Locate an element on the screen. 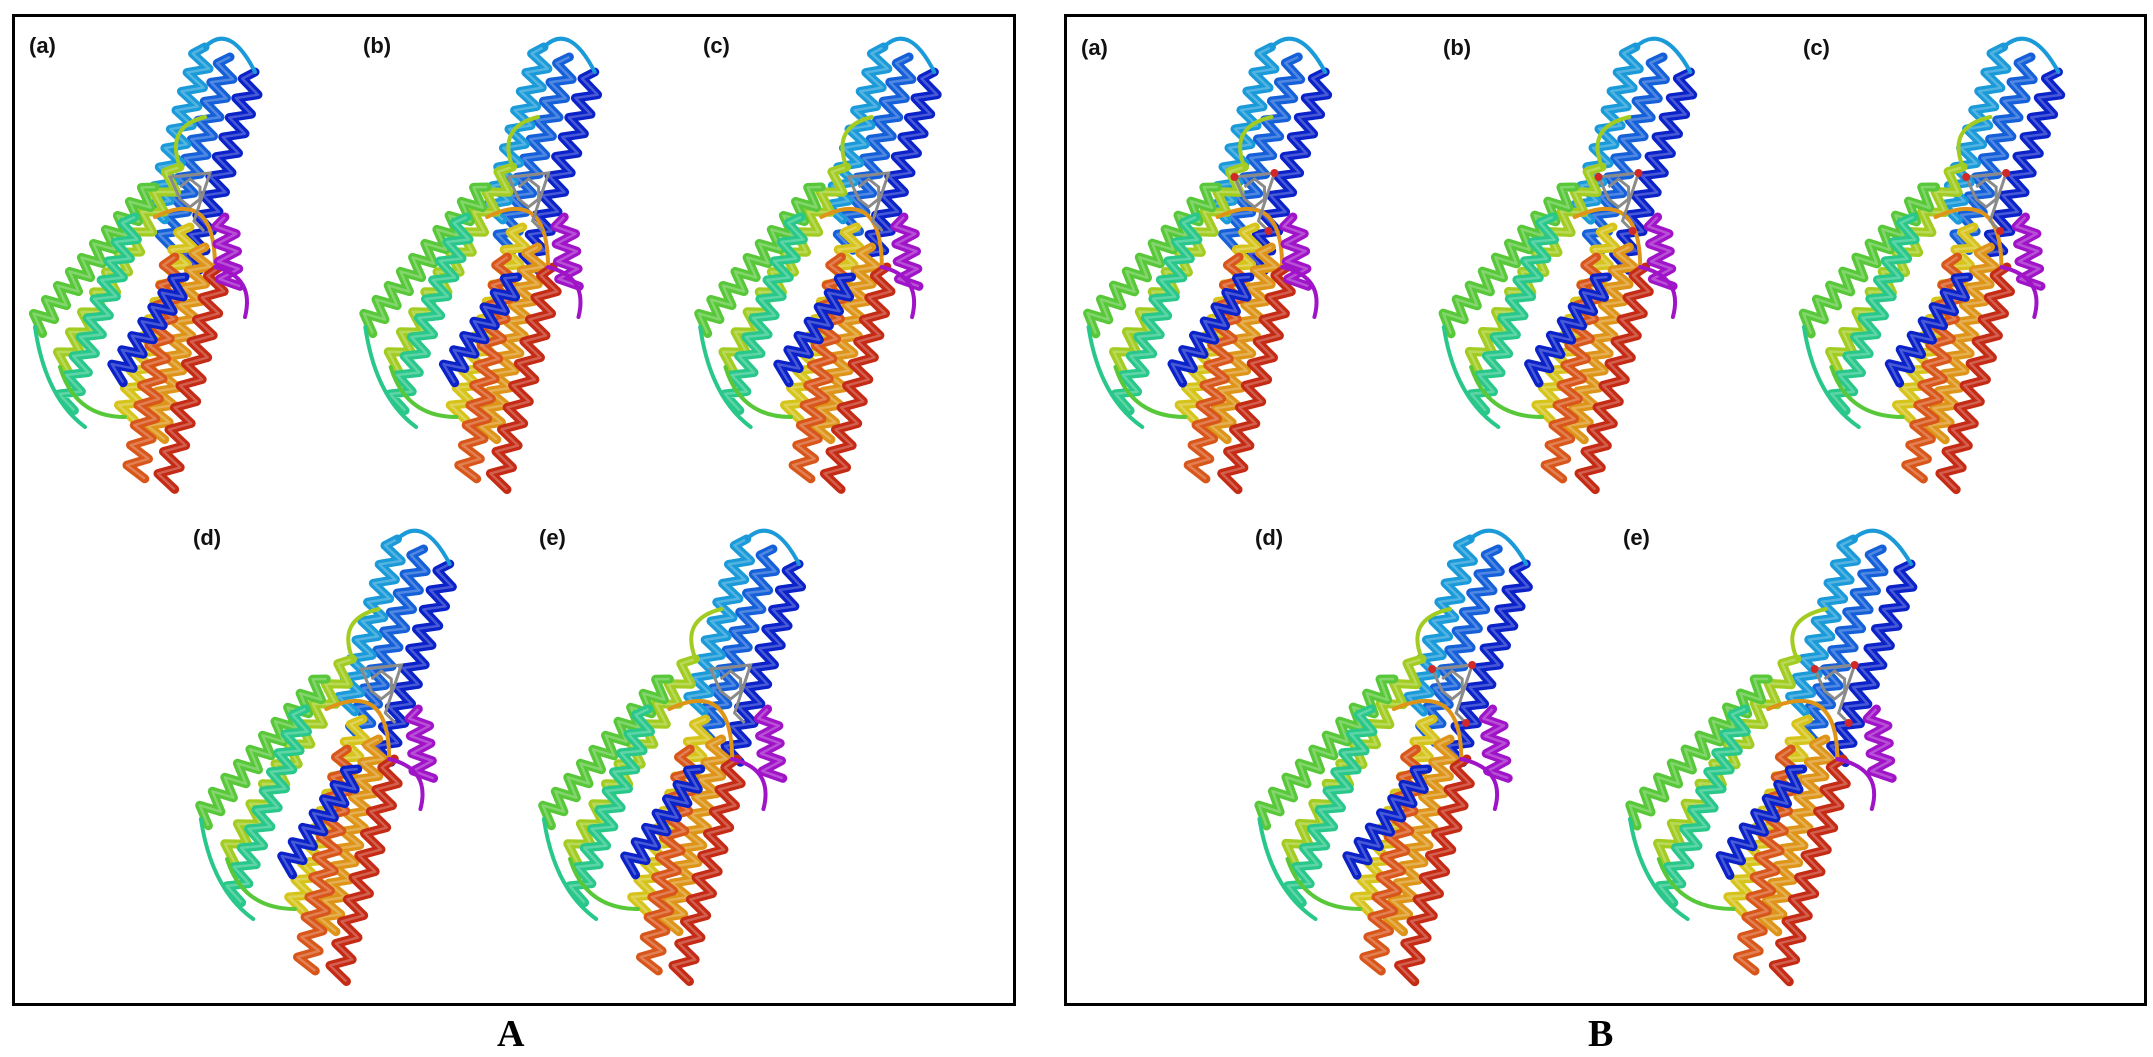  structure-b-e is located at coordinates (1797, 754).